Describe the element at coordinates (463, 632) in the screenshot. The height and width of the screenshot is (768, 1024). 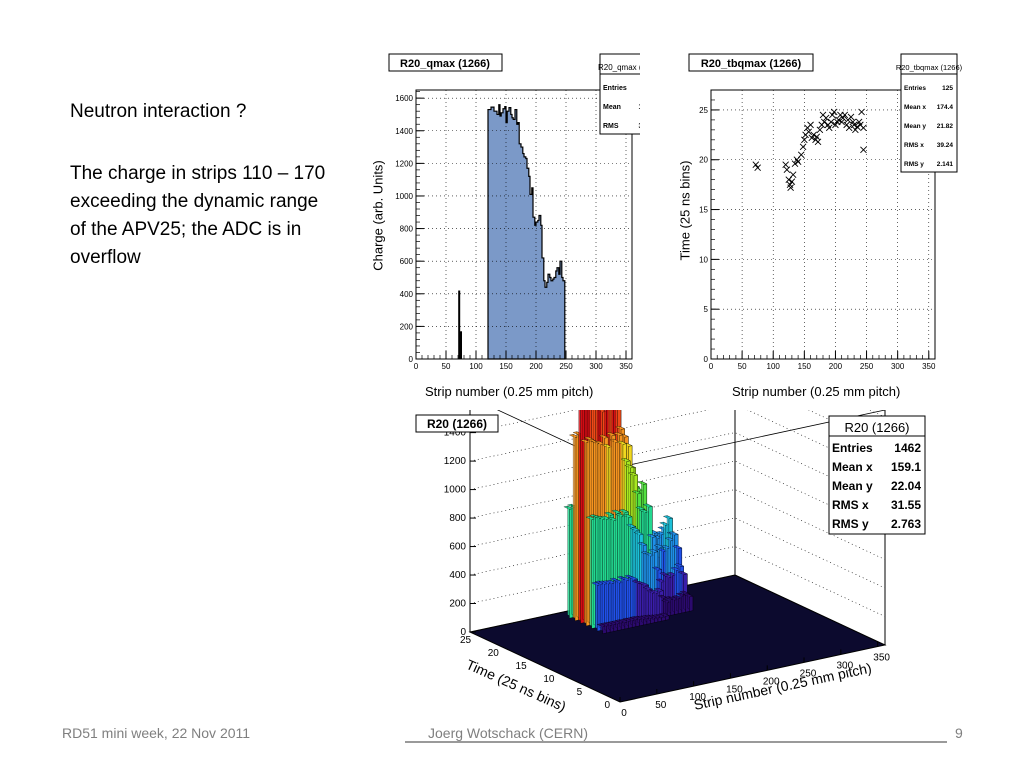
I see `lego-ztick-label: 0` at that location.